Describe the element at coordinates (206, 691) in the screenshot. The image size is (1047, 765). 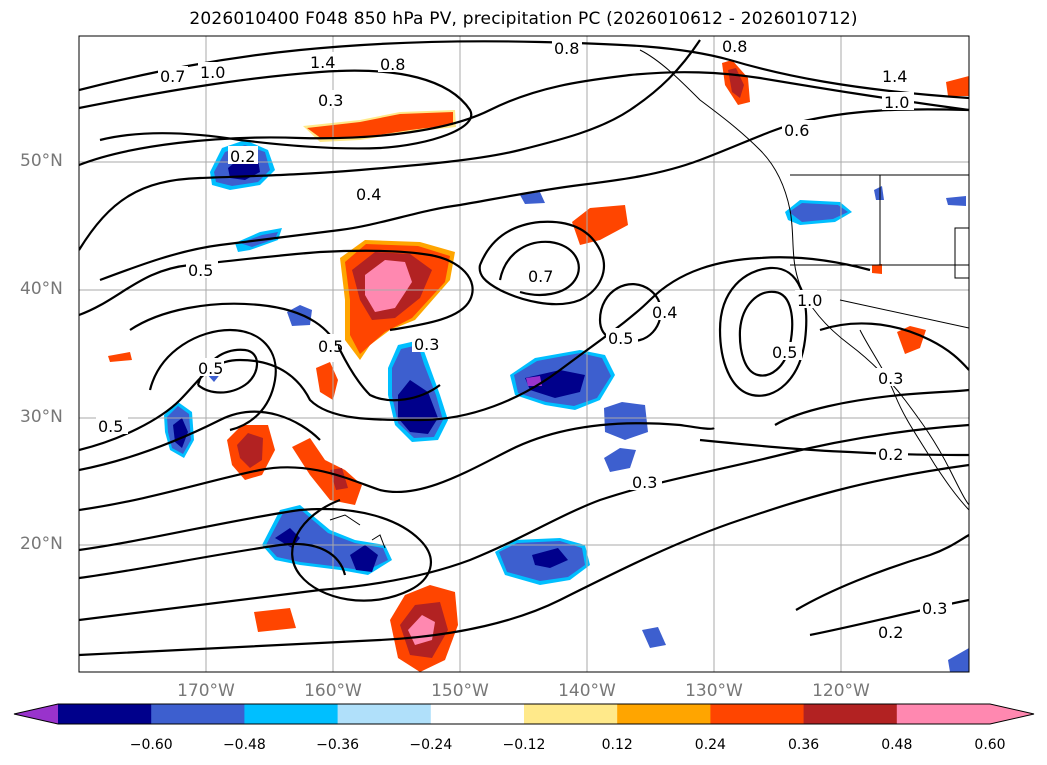
I see `lon-label: 170°W` at that location.